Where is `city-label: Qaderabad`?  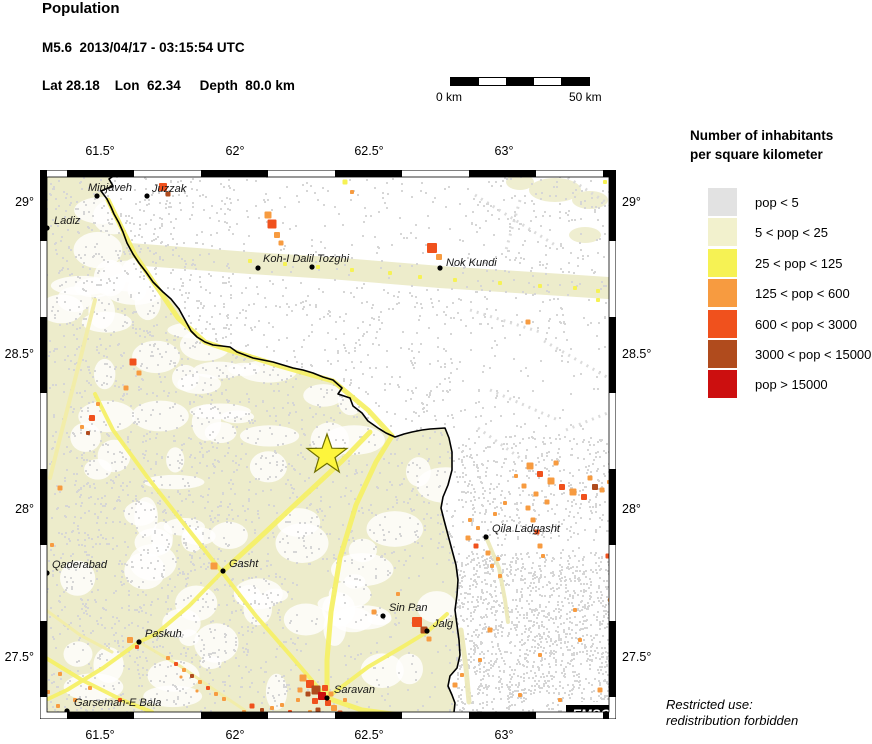
city-label: Qaderabad is located at coordinates (80, 565).